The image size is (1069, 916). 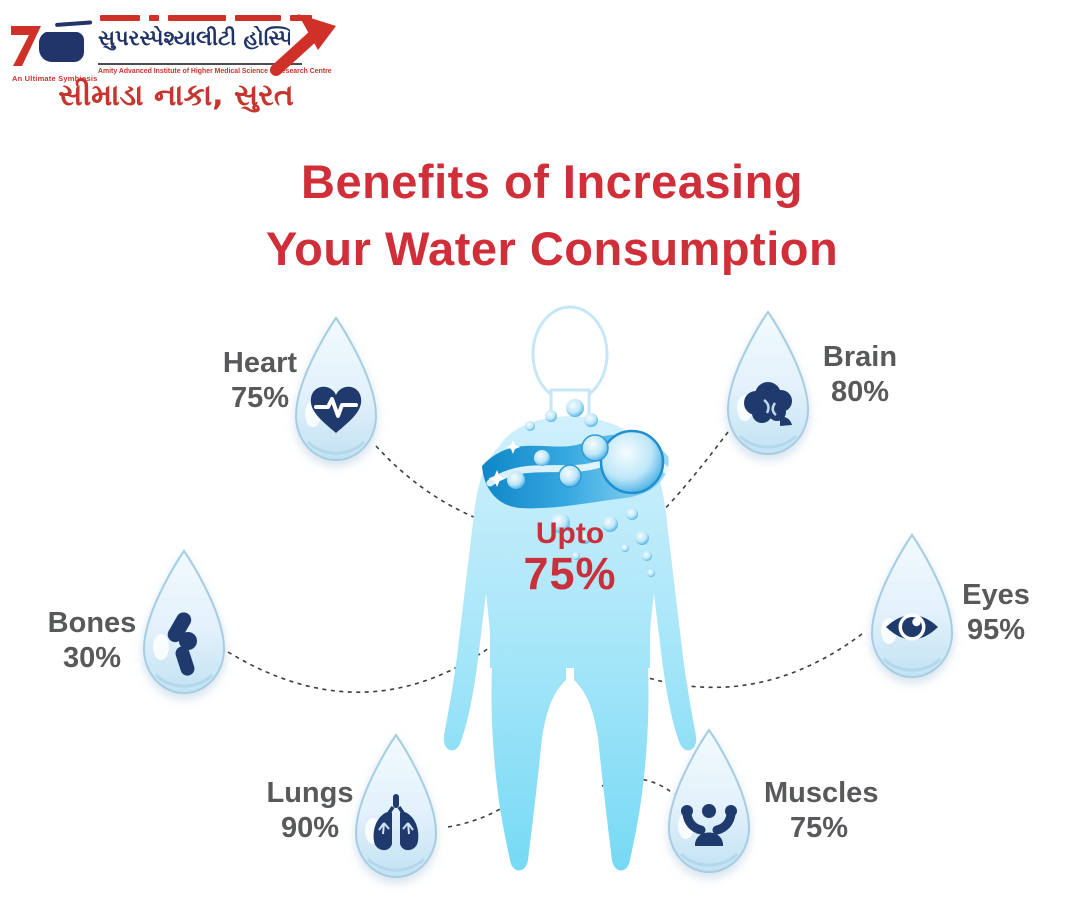 What do you see at coordinates (570, 573) in the screenshot?
I see `body-caption-value: 75%` at bounding box center [570, 573].